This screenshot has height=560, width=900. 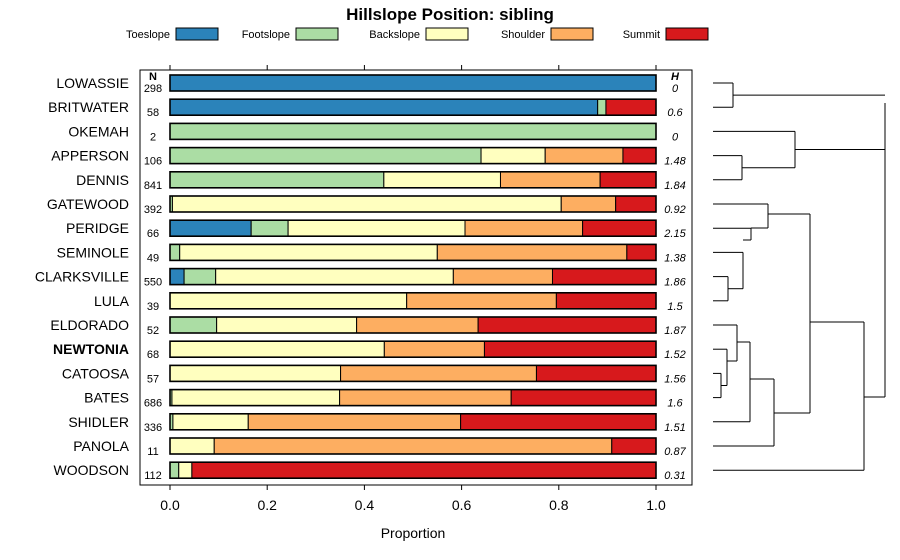 I want to click on chart-row-seminole: SEMINOLE 49 1.38, so click(x=372, y=253).